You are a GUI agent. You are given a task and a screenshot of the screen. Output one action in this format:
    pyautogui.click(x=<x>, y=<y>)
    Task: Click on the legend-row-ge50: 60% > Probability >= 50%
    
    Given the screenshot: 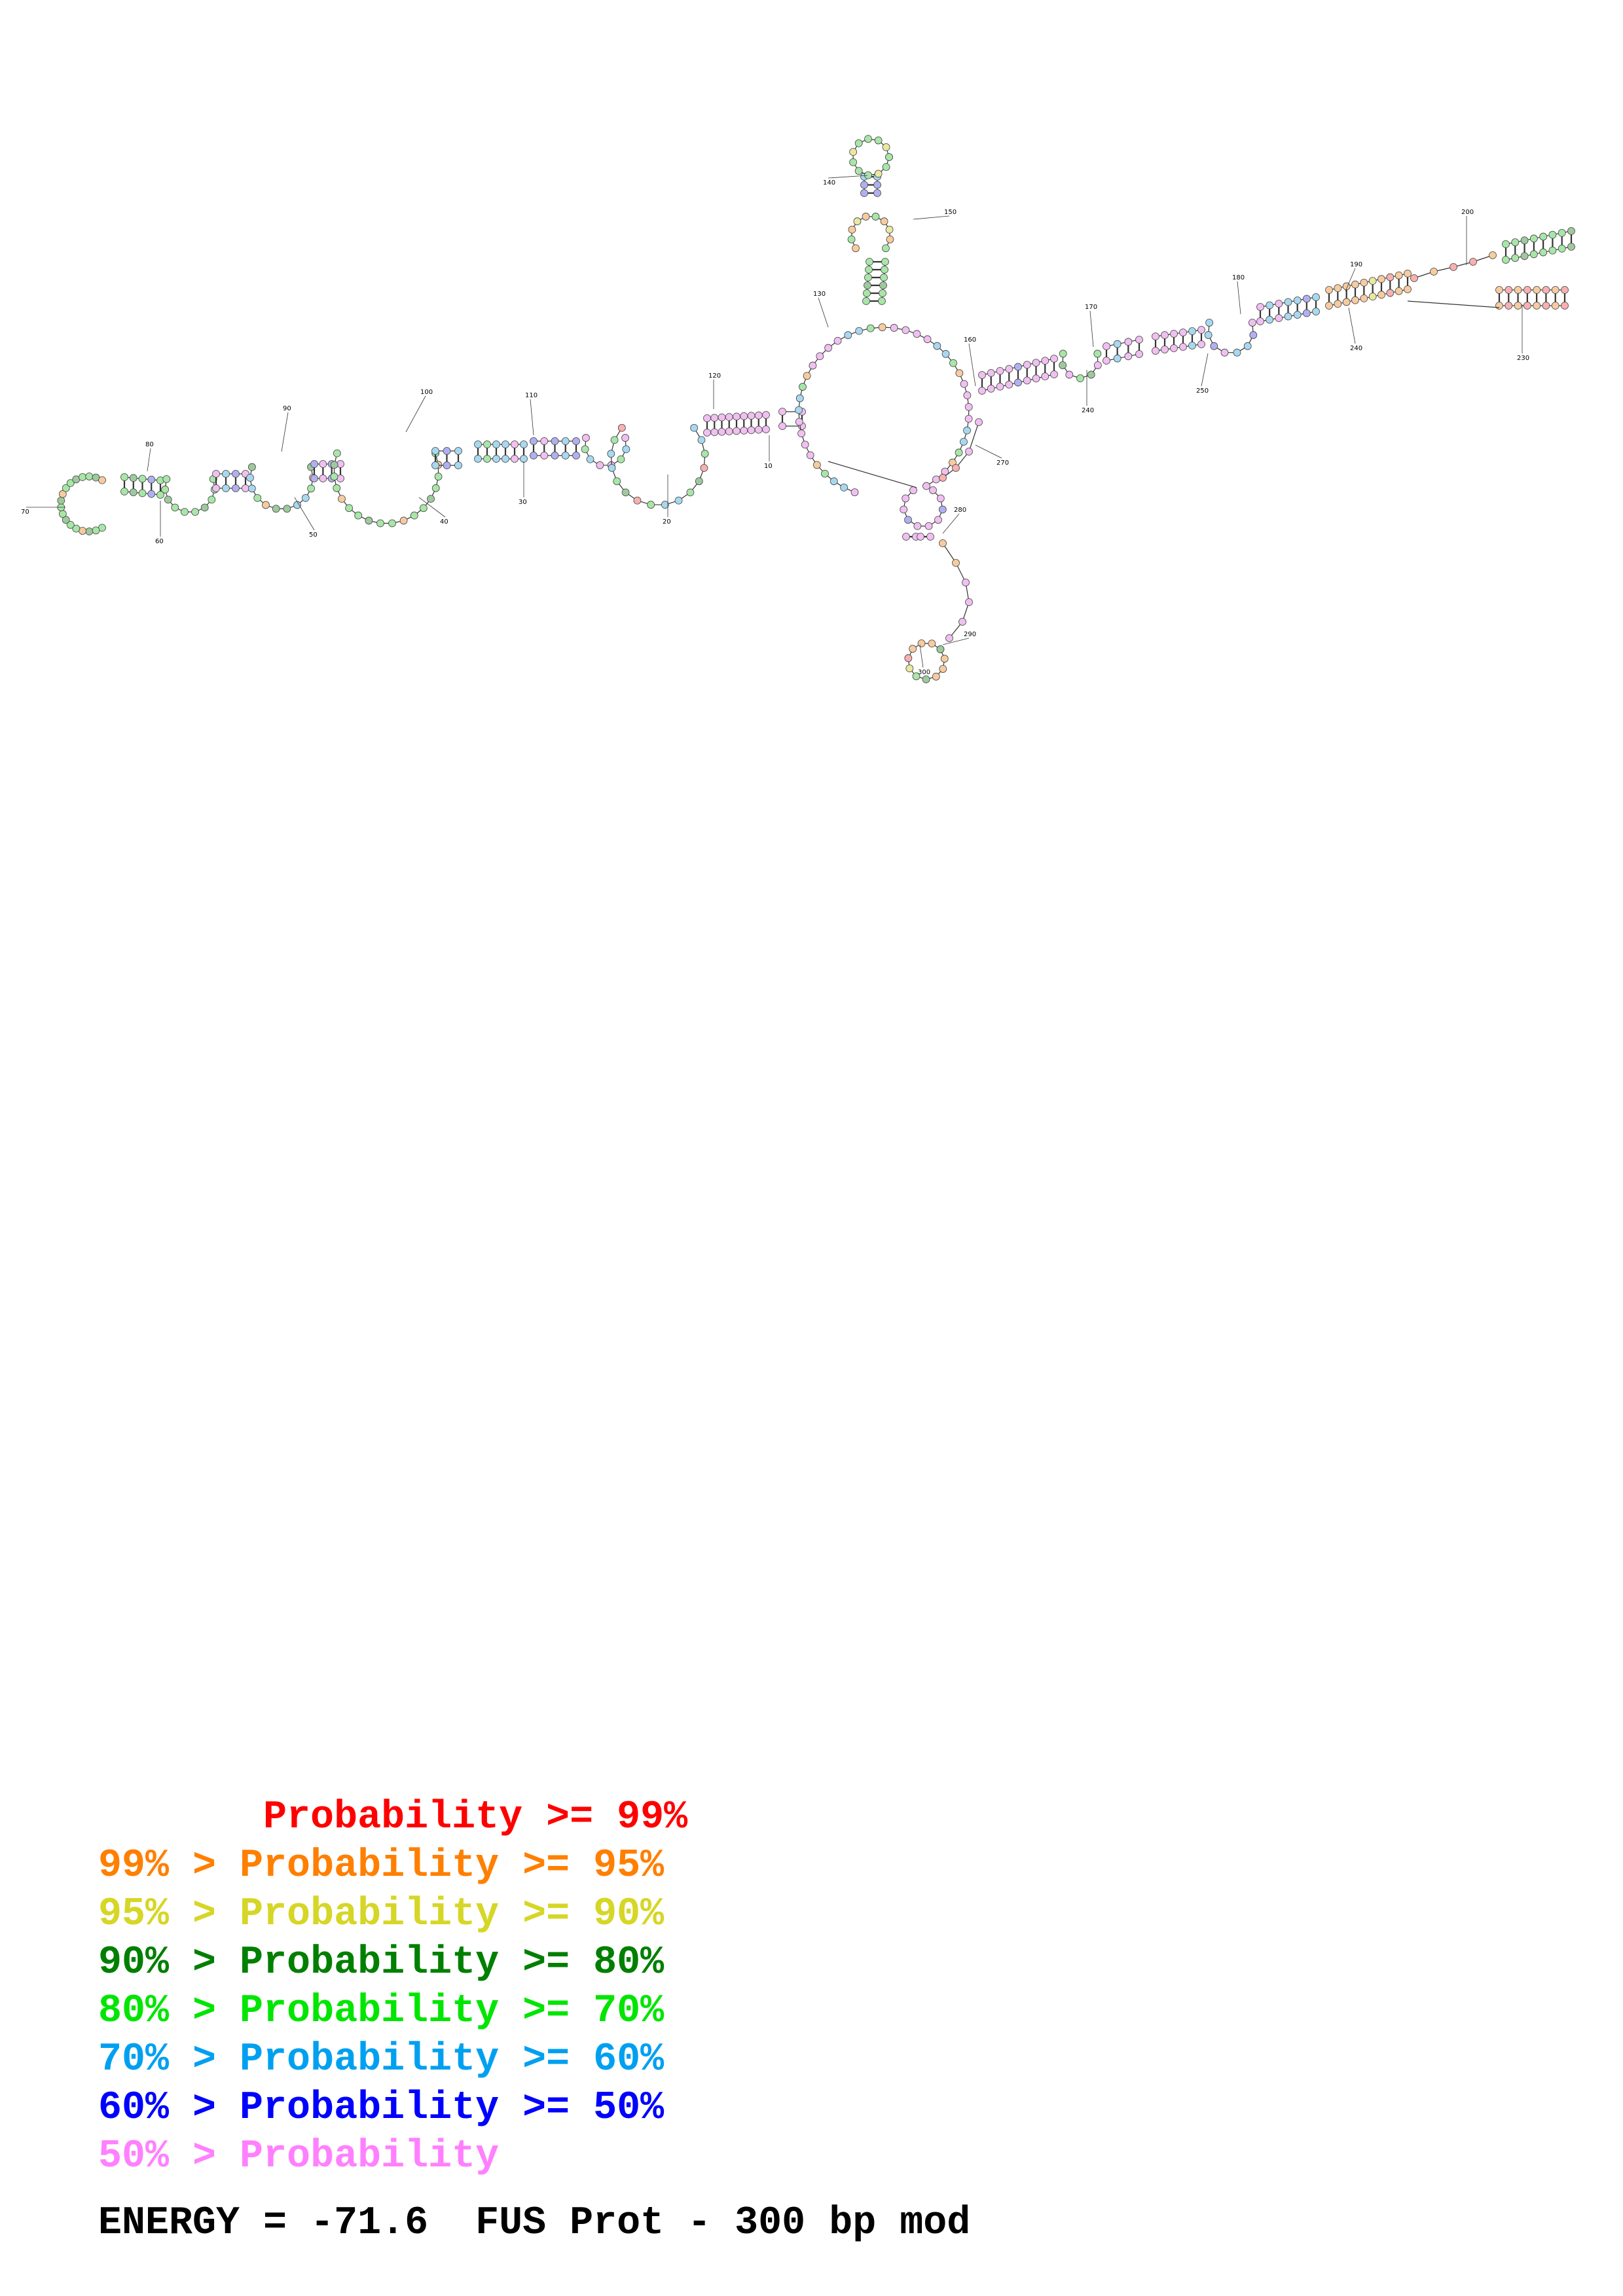 What is the action you would take?
    pyautogui.click(x=381, y=2108)
    